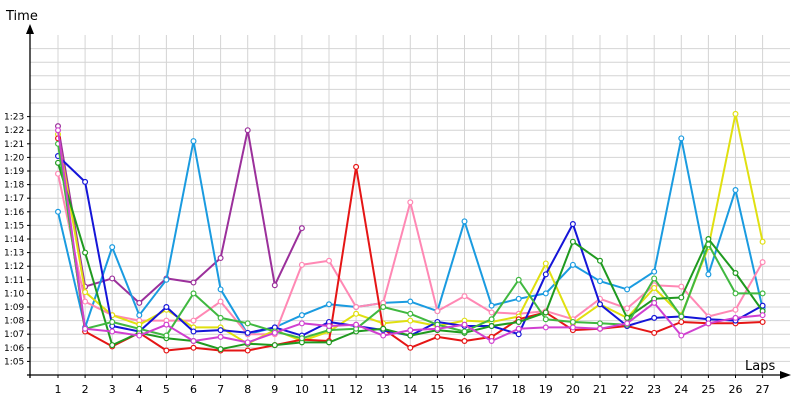 This screenshot has height=400, width=800. Describe the element at coordinates (21, 16) in the screenshot. I see `y-axis-title: Time` at that location.